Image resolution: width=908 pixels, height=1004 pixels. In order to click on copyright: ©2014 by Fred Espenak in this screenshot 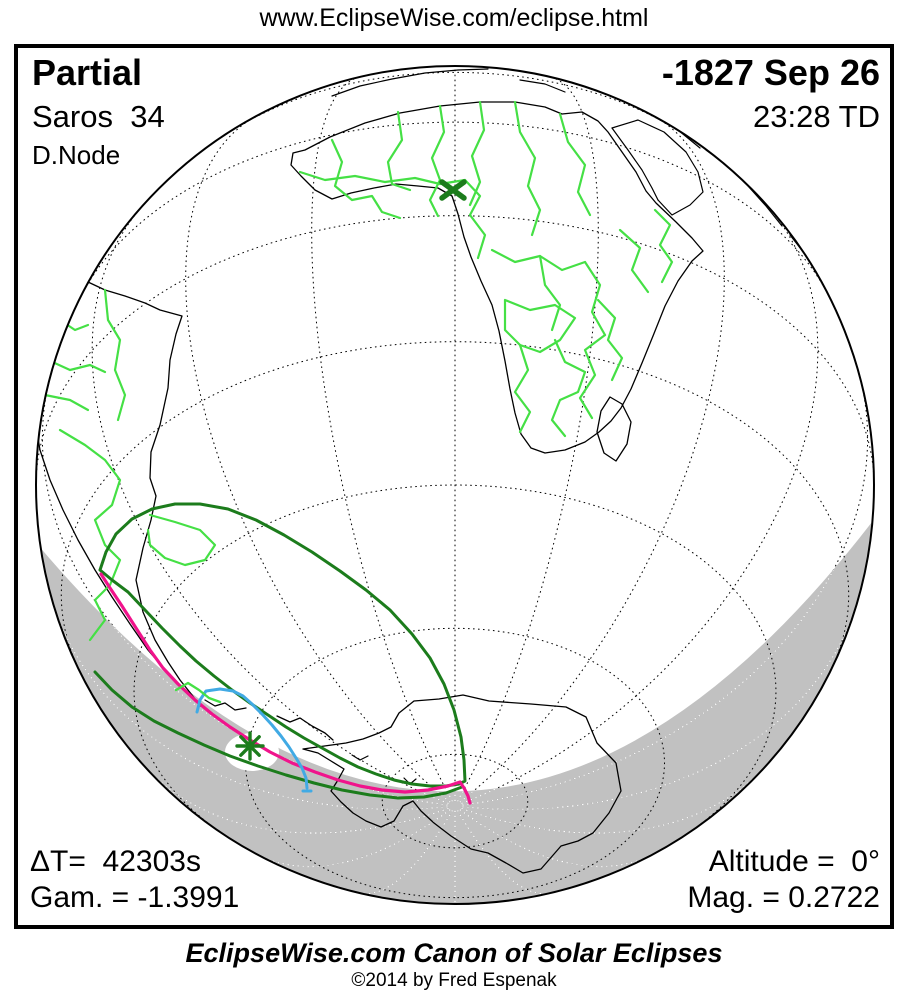, I will do `click(454, 980)`.